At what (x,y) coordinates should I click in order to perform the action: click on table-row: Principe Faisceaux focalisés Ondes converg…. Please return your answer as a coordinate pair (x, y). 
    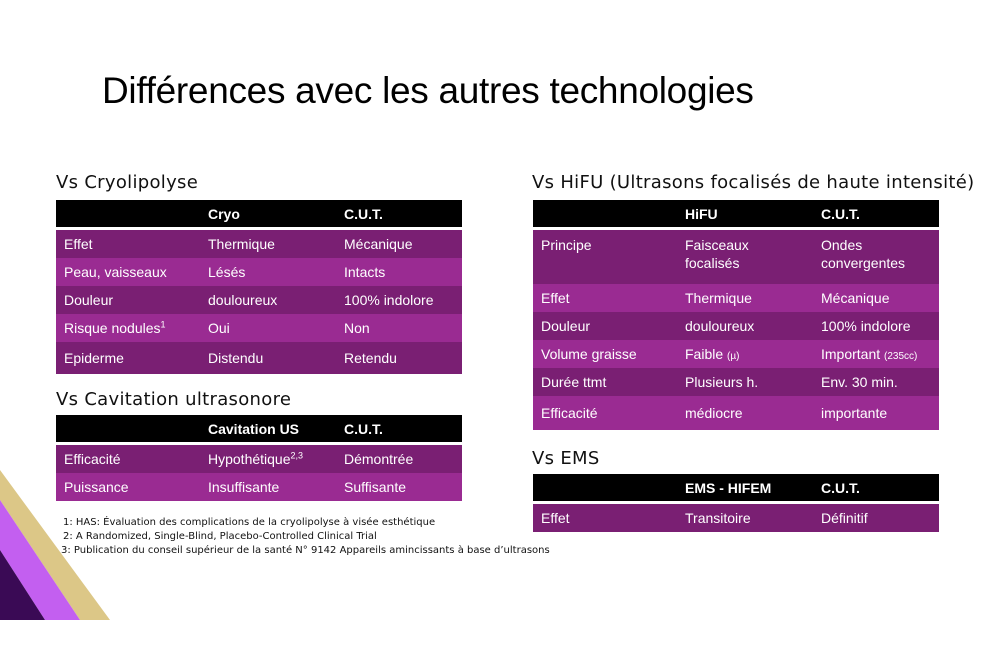
    Looking at the image, I should click on (736, 257).